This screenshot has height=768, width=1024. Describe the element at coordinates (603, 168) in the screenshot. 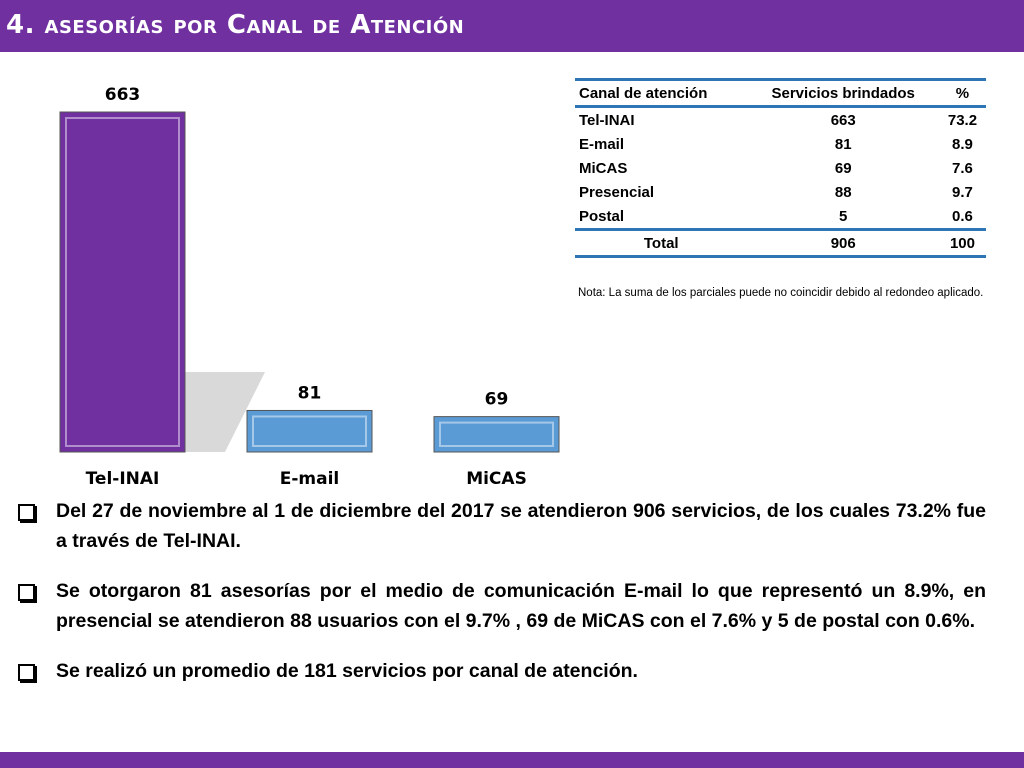

I see `table-cell: MiCAS` at that location.